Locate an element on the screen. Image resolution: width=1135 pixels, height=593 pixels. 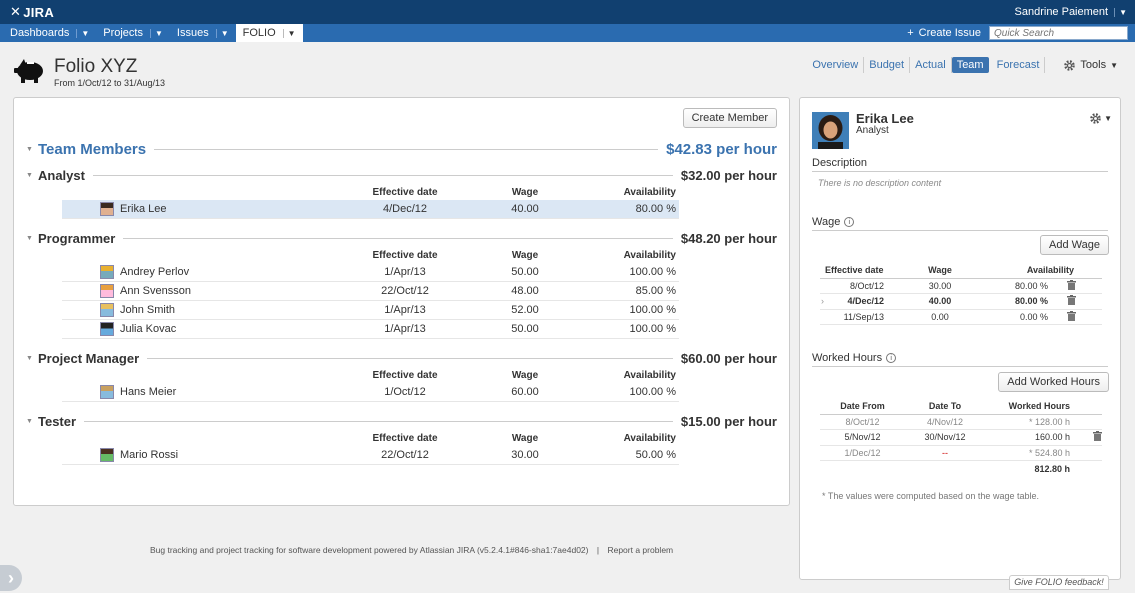
section-title: Description is located at coordinates (840, 163).